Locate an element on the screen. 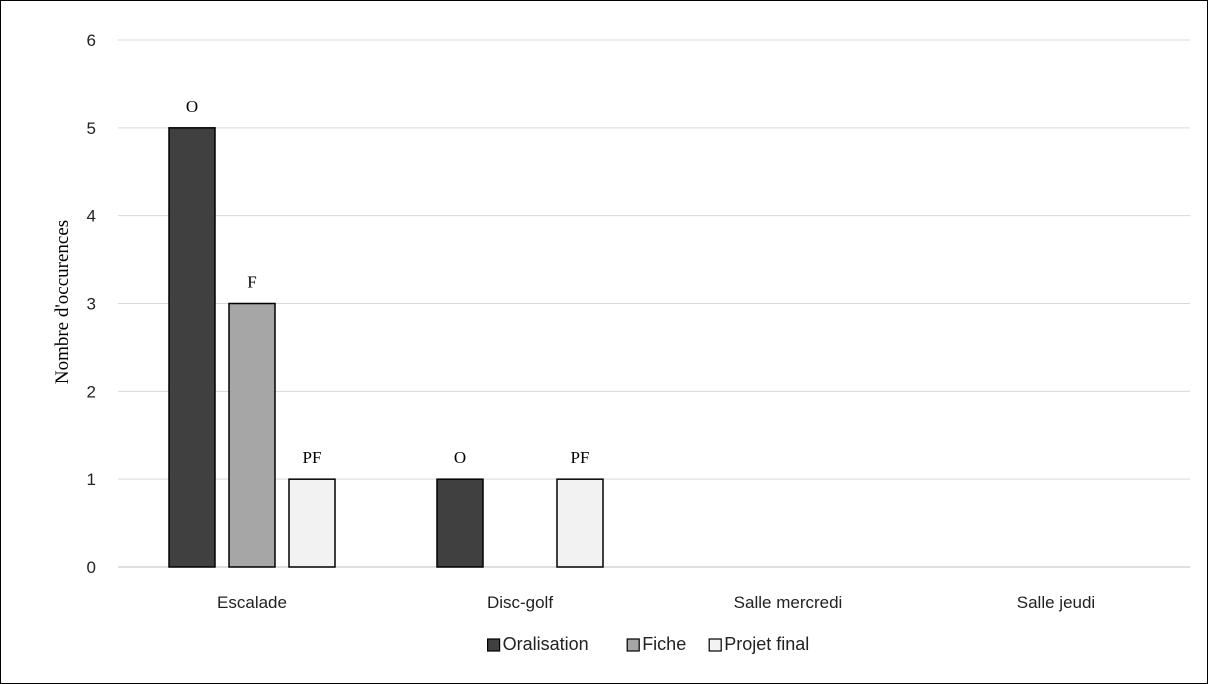  x-category-label: Salle mercredi is located at coordinates (788, 602).